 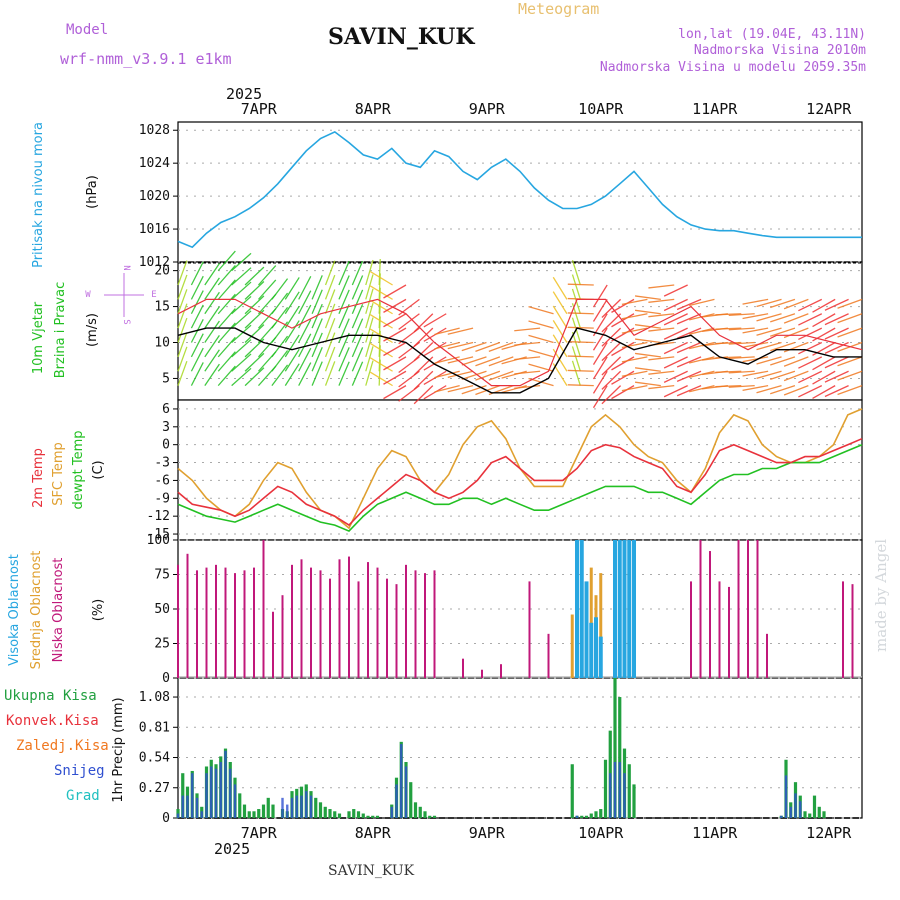 What do you see at coordinates (154, 130) in the screenshot?
I see `y-tick-label: 1028` at bounding box center [154, 130].